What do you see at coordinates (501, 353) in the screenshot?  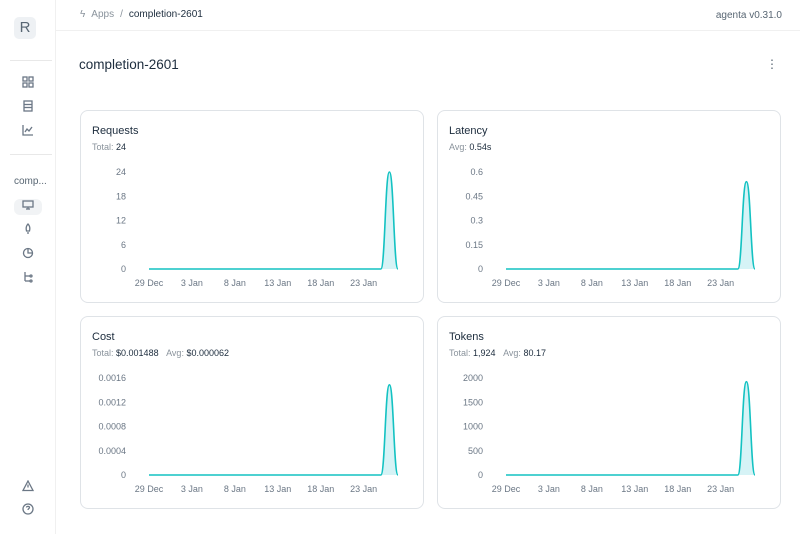 I see `card-stats: Total: 1,924 Avg: 80.17` at bounding box center [501, 353].